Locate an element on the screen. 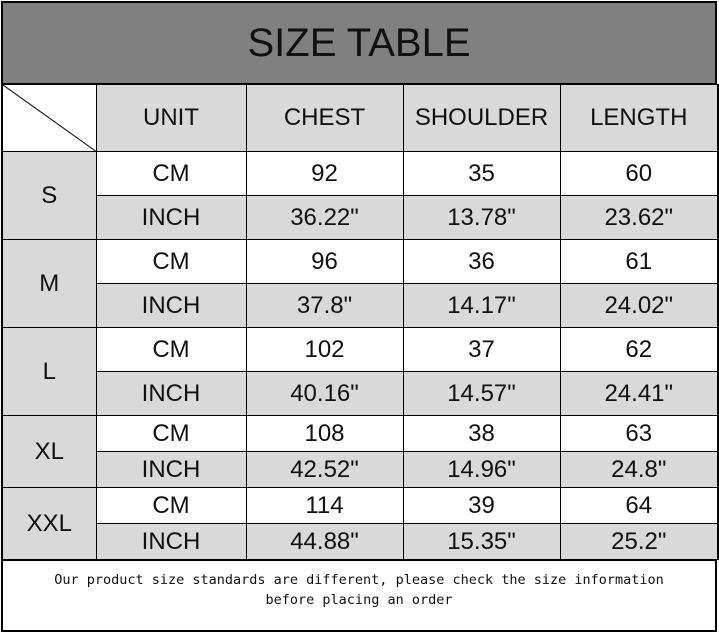 The width and height of the screenshot is (719, 633). cell-length: 62 is located at coordinates (639, 349).